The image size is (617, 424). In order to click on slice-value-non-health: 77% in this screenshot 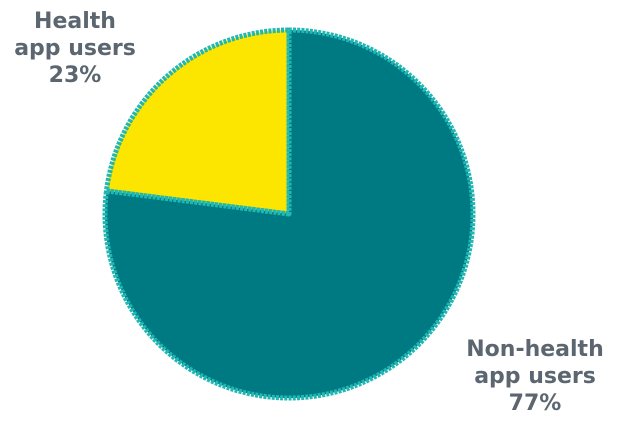, I will do `click(535, 403)`.